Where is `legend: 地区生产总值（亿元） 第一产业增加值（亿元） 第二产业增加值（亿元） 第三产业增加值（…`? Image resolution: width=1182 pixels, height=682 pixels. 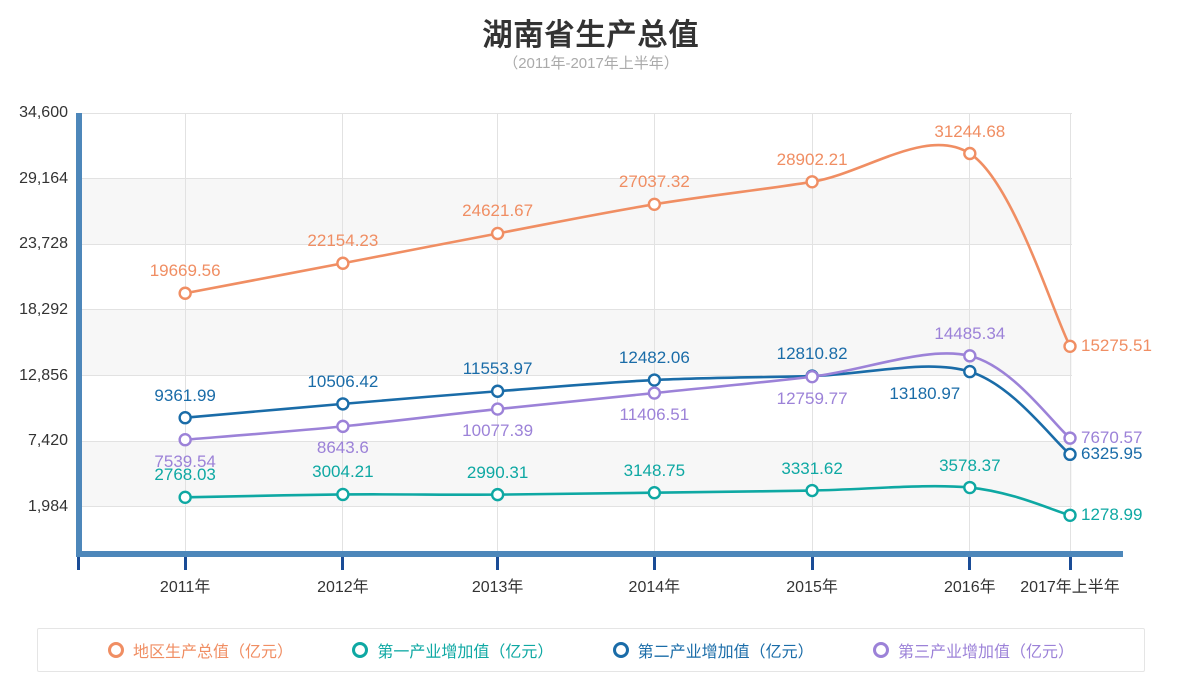
legend: 地区生产总值（亿元） 第一产业增加值（亿元） 第二产业增加值（亿元） 第三产业增加值（… is located at coordinates (591, 650).